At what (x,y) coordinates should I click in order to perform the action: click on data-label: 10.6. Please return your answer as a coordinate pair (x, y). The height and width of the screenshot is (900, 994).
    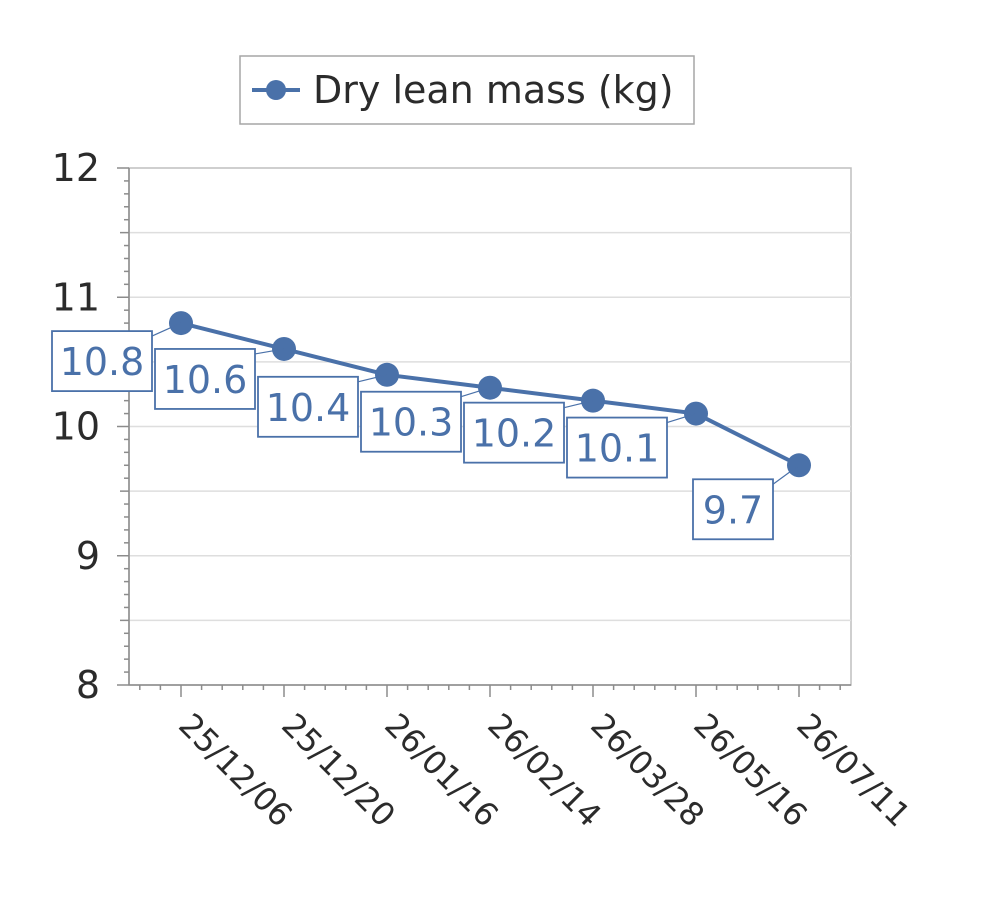
    Looking at the image, I should click on (205, 380).